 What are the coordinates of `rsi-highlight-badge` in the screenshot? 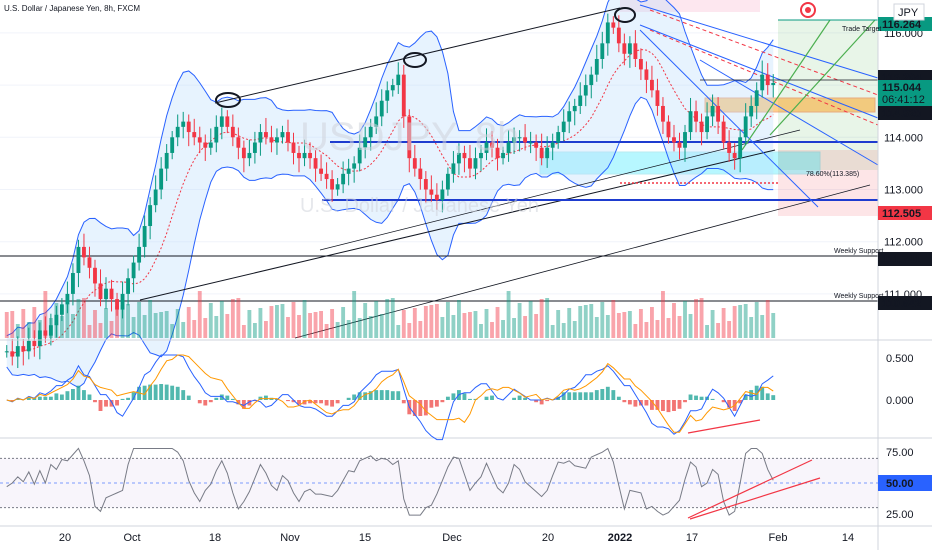 It's located at (905, 483).